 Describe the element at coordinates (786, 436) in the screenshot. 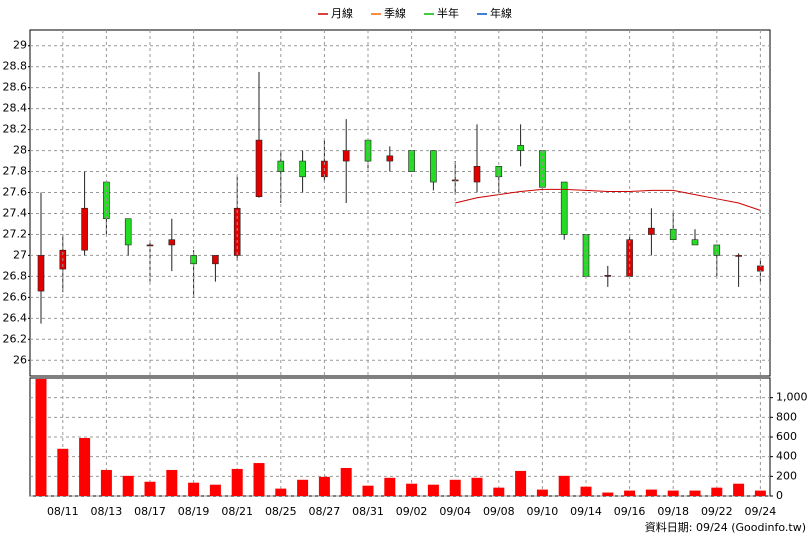

I see `y-tick-label: 600` at that location.